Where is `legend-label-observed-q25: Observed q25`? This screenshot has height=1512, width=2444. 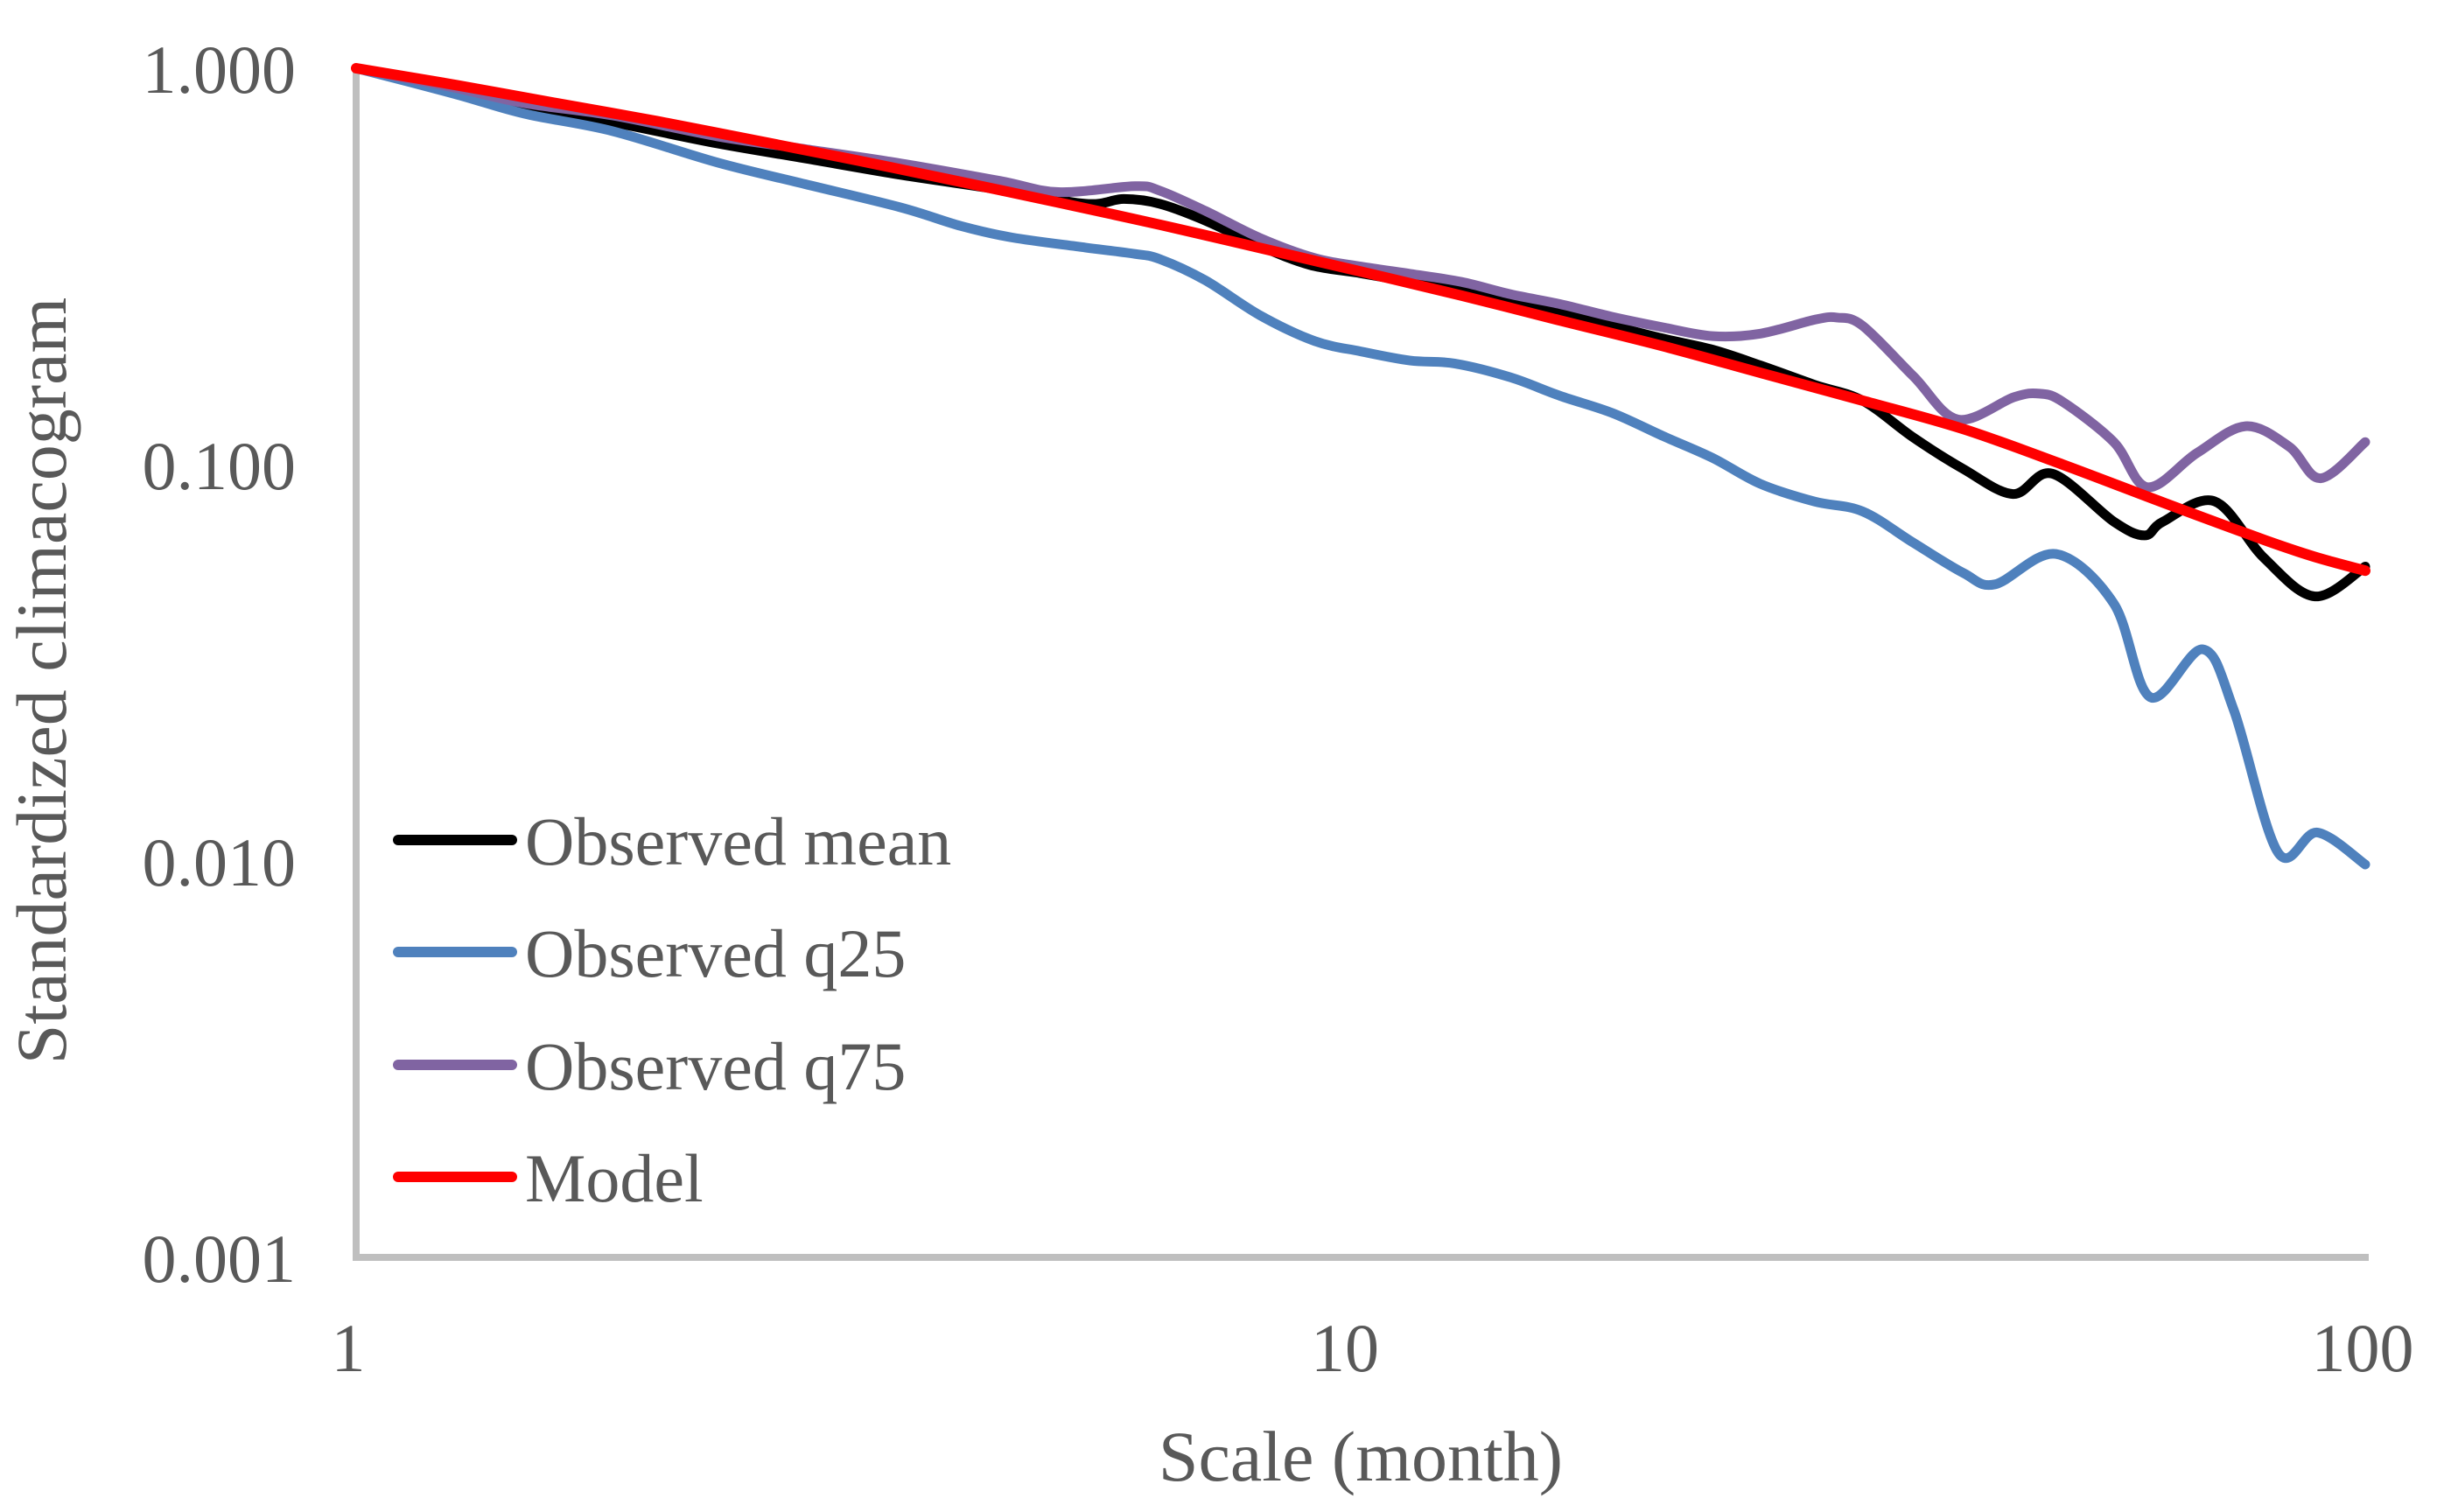 legend-label-observed-q25: Observed q25 is located at coordinates (715, 953).